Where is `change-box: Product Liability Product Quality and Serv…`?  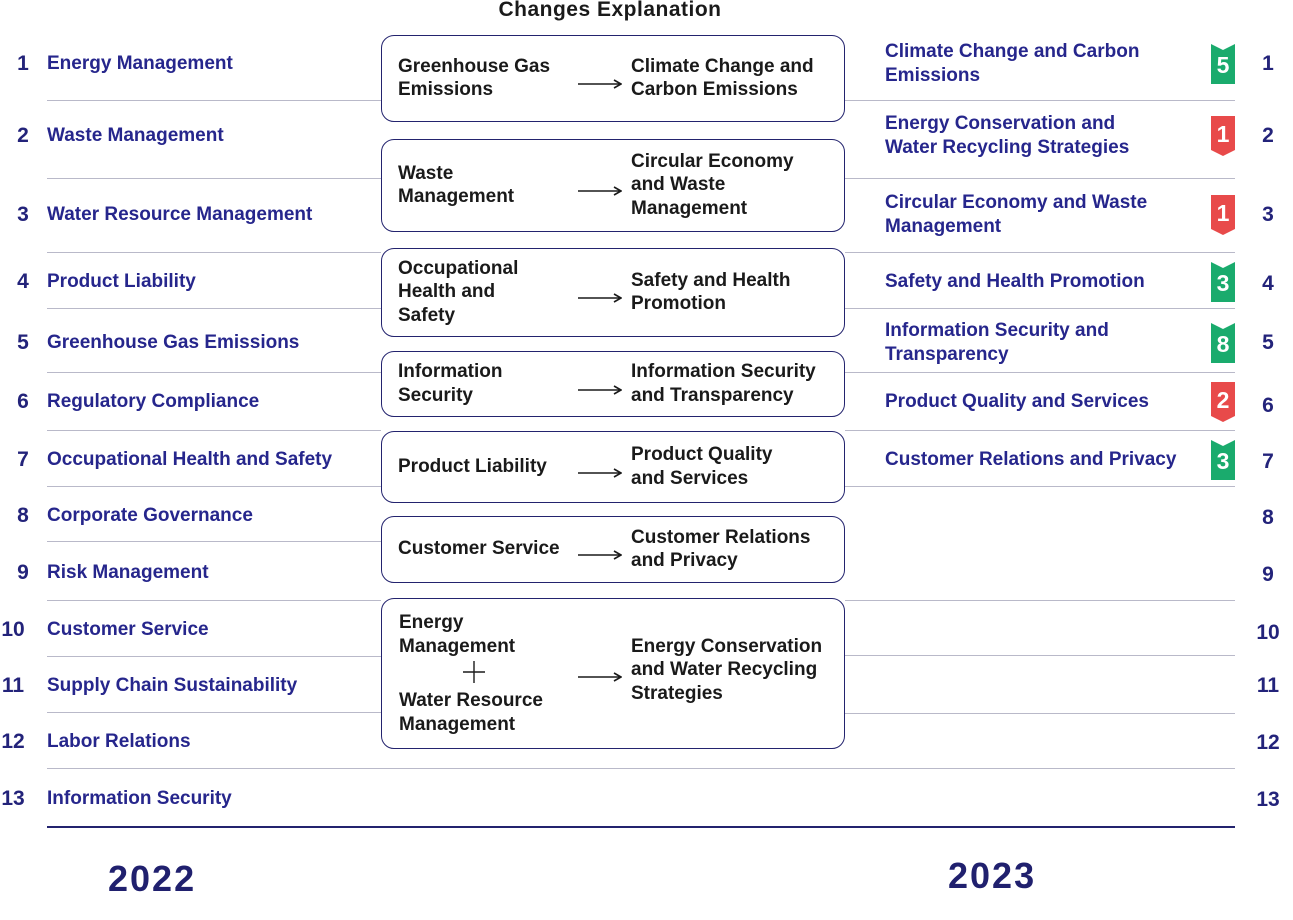 change-box: Product Liability Product Quality and Serv… is located at coordinates (613, 467).